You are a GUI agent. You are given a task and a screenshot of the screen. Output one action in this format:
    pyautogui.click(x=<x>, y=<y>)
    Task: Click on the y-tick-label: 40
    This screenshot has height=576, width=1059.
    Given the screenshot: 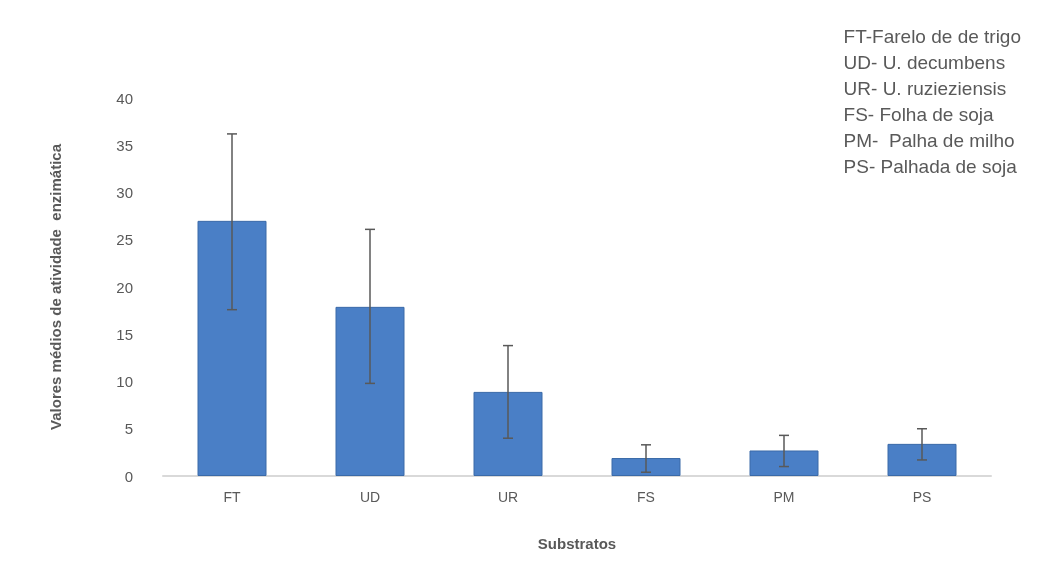 What is the action you would take?
    pyautogui.click(x=124, y=98)
    